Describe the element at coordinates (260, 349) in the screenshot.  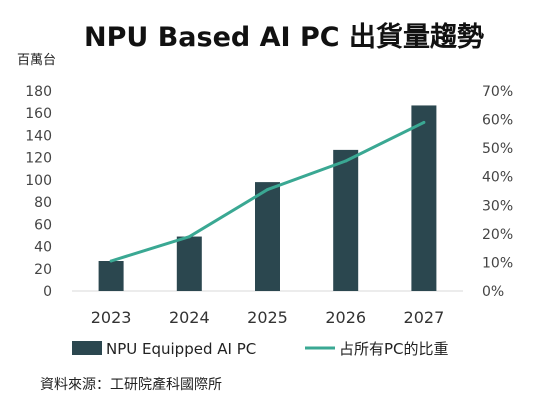
I see `legend: NPU Equipped AI PC 占所有PC的比重` at that location.